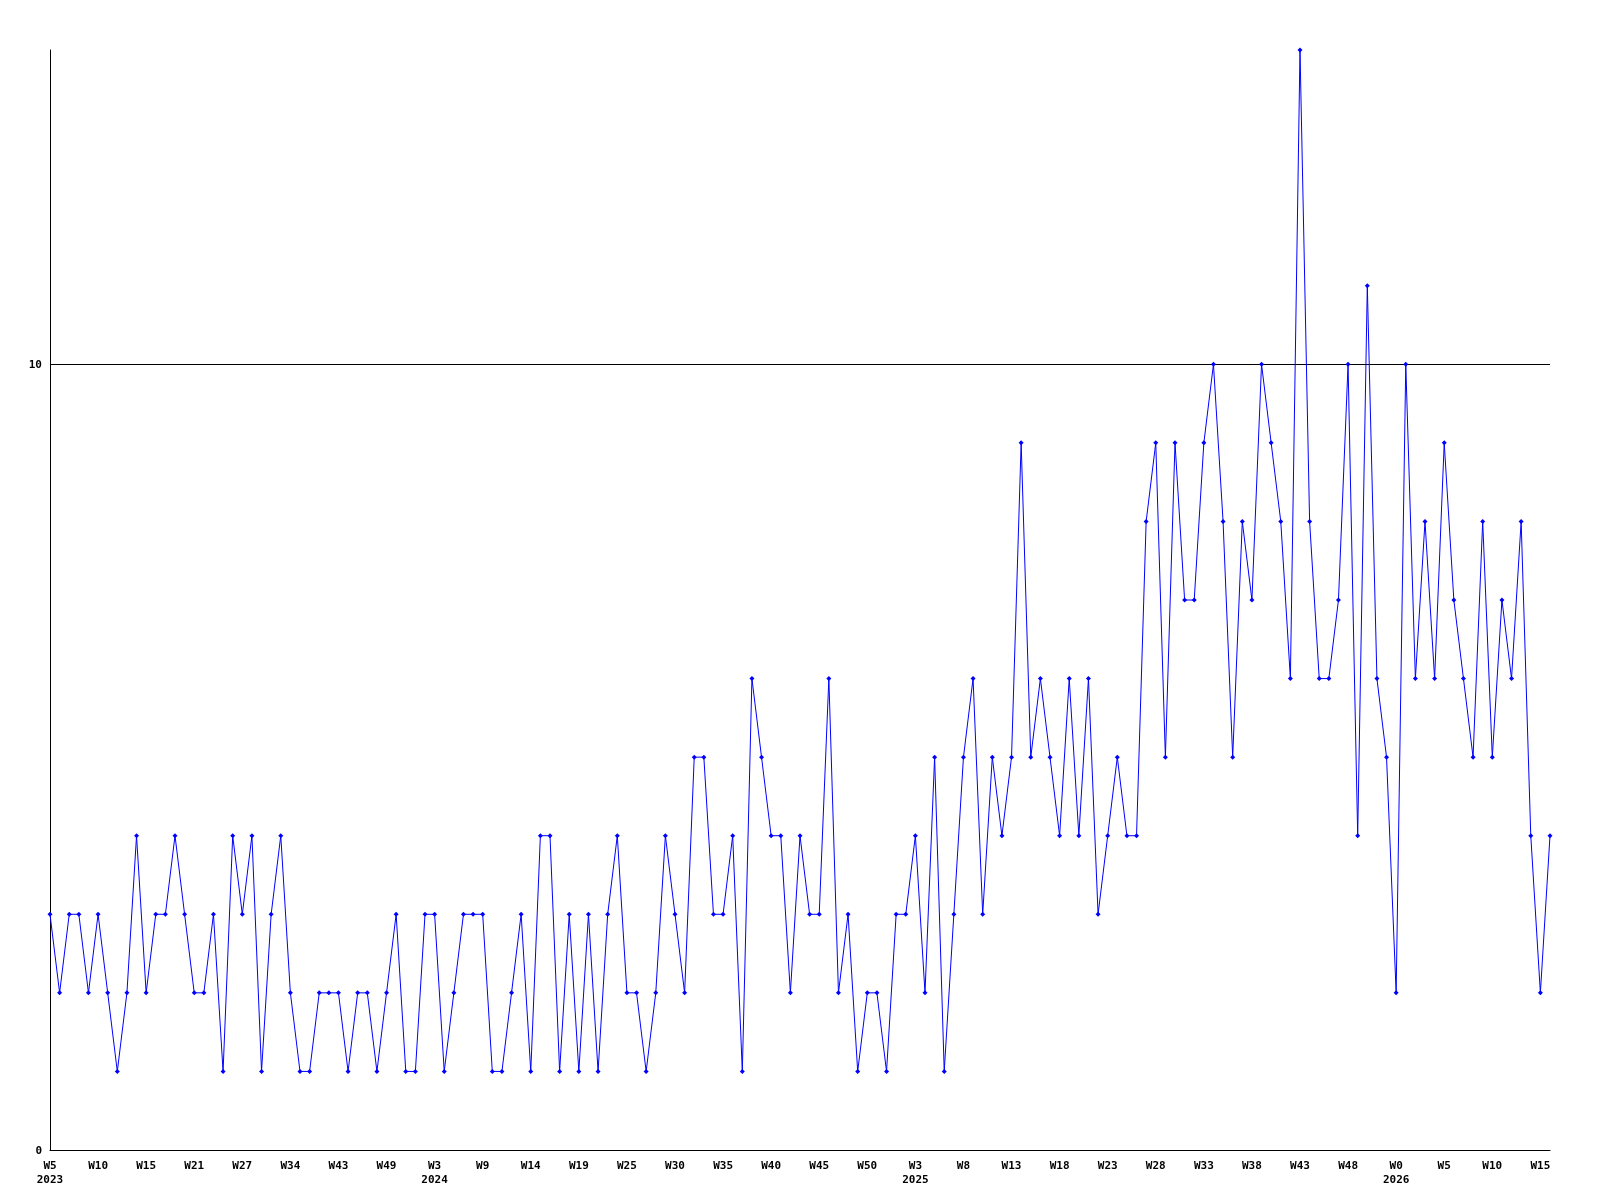 This screenshot has width=1600, height=1200. What do you see at coordinates (242, 1165) in the screenshot?
I see `x-tick-label: W27` at bounding box center [242, 1165].